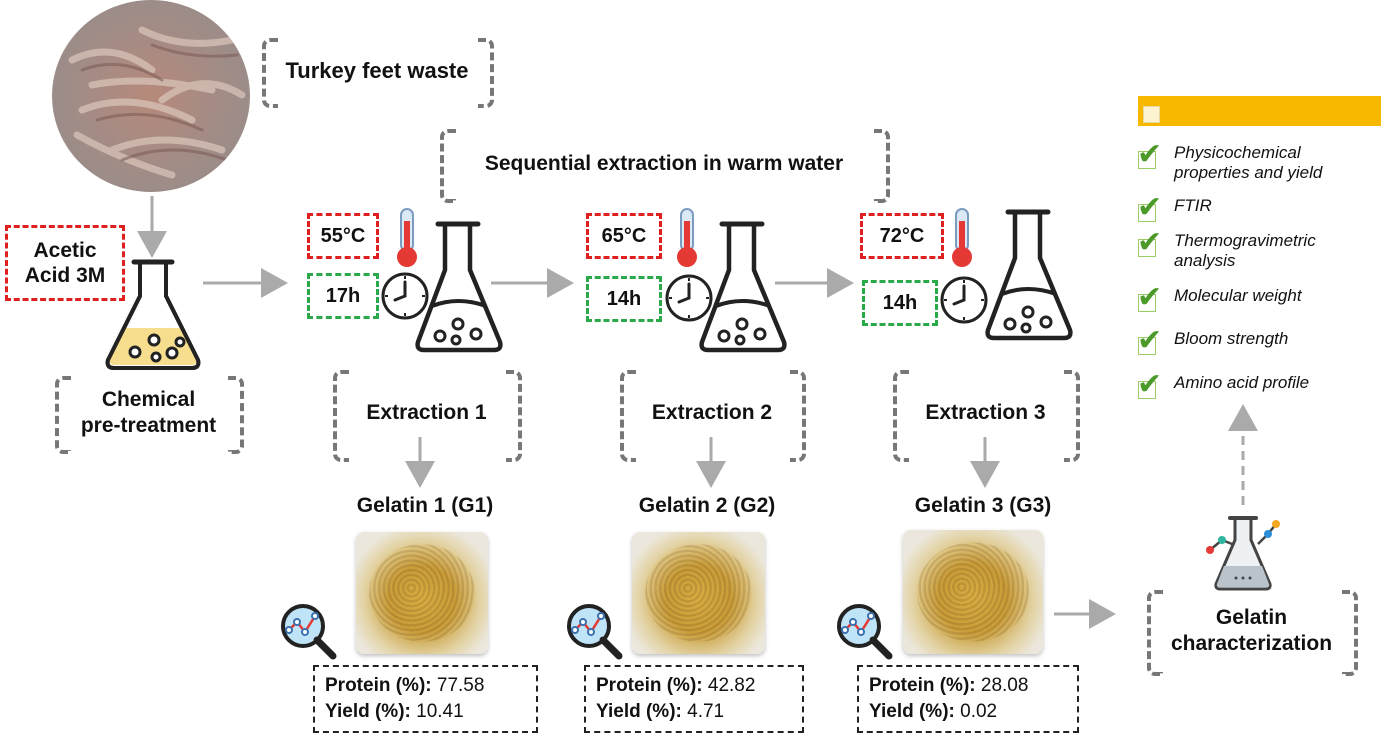  I want to click on waste-label: Turkey feet waste, so click(377, 71).